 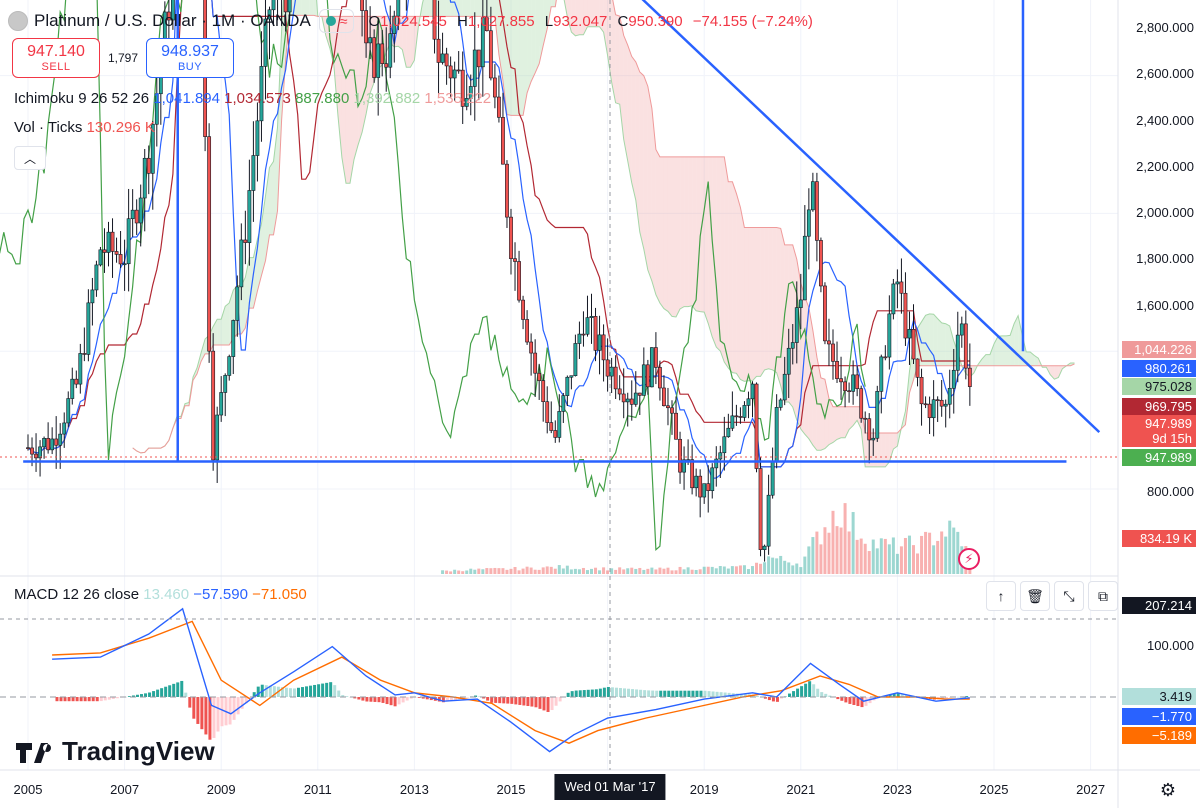 I want to click on buy-price: 948.937, so click(x=190, y=51).